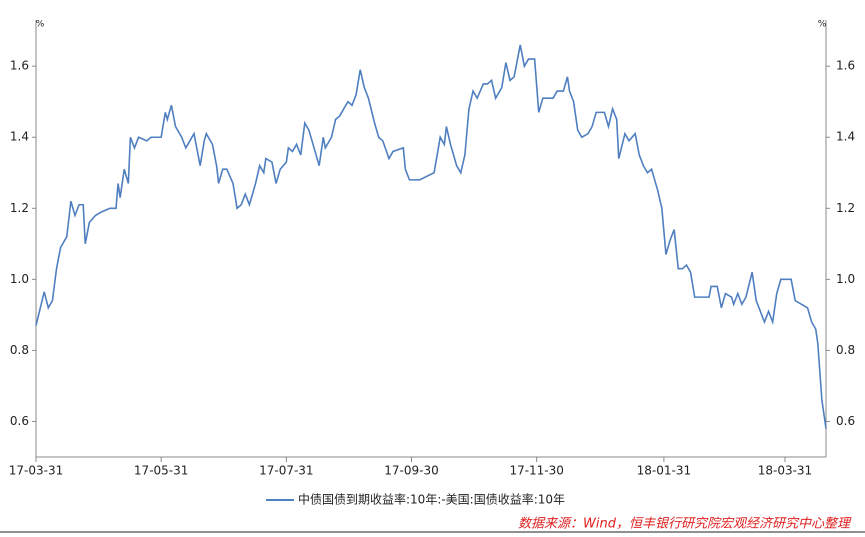  Describe the element at coordinates (822, 25) in the screenshot. I see `y2-unit: %` at that location.